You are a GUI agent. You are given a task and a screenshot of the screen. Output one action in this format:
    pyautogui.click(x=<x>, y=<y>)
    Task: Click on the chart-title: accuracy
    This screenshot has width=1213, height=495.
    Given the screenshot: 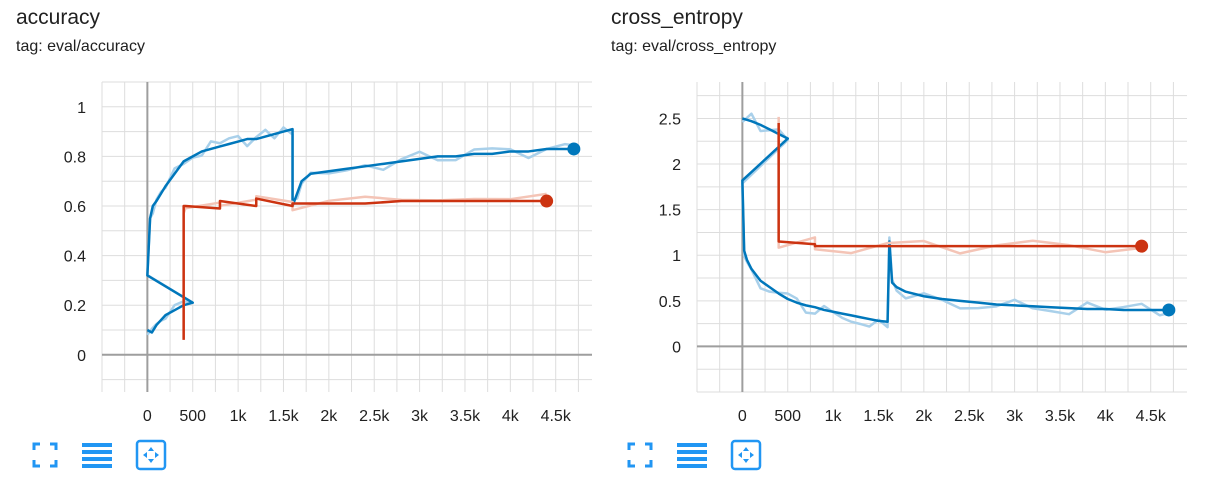 What is the action you would take?
    pyautogui.click(x=58, y=17)
    